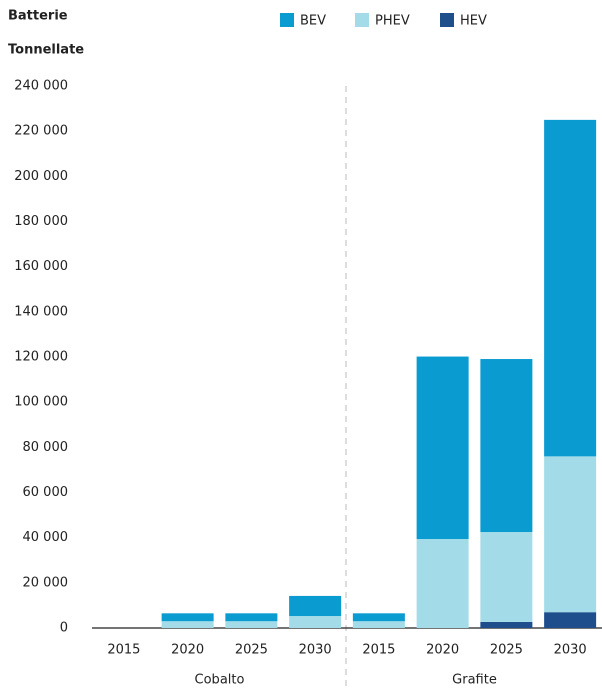 The image size is (602, 688). I want to click on y-tick-label: 220 000, so click(41, 131).